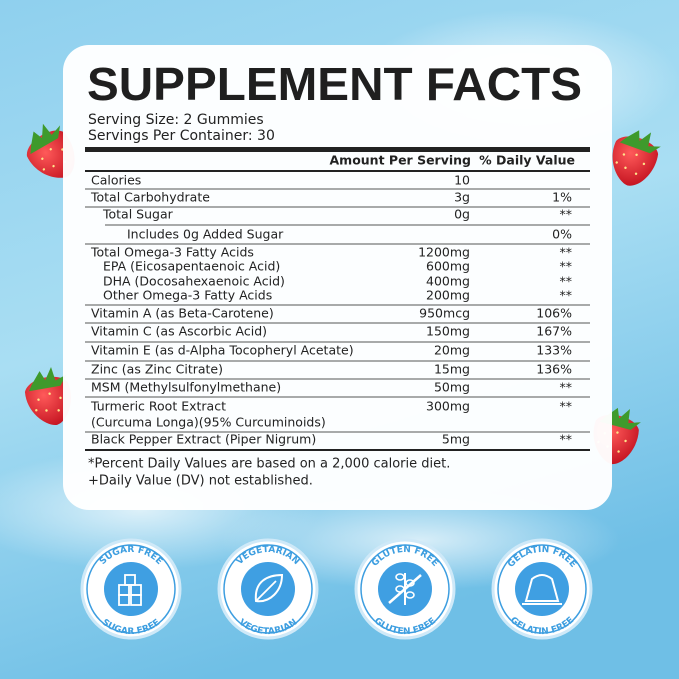 The width and height of the screenshot is (679, 679). What do you see at coordinates (138, 214) in the screenshot?
I see `nutrient-name: Total Sugar` at bounding box center [138, 214].